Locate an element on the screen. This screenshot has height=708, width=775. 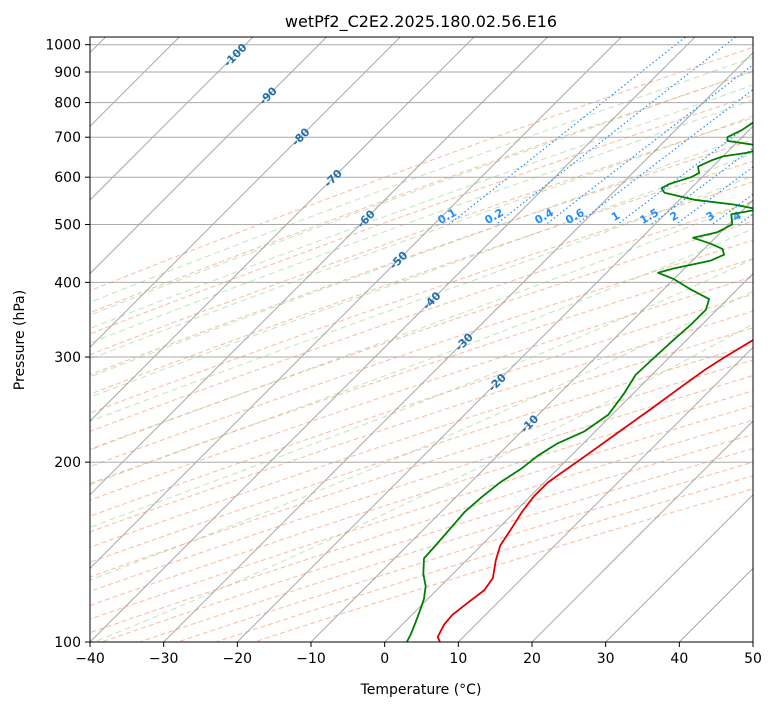
chart-title: wetPf2_C2E2.2025.180.02.56.E16 is located at coordinates (421, 22).